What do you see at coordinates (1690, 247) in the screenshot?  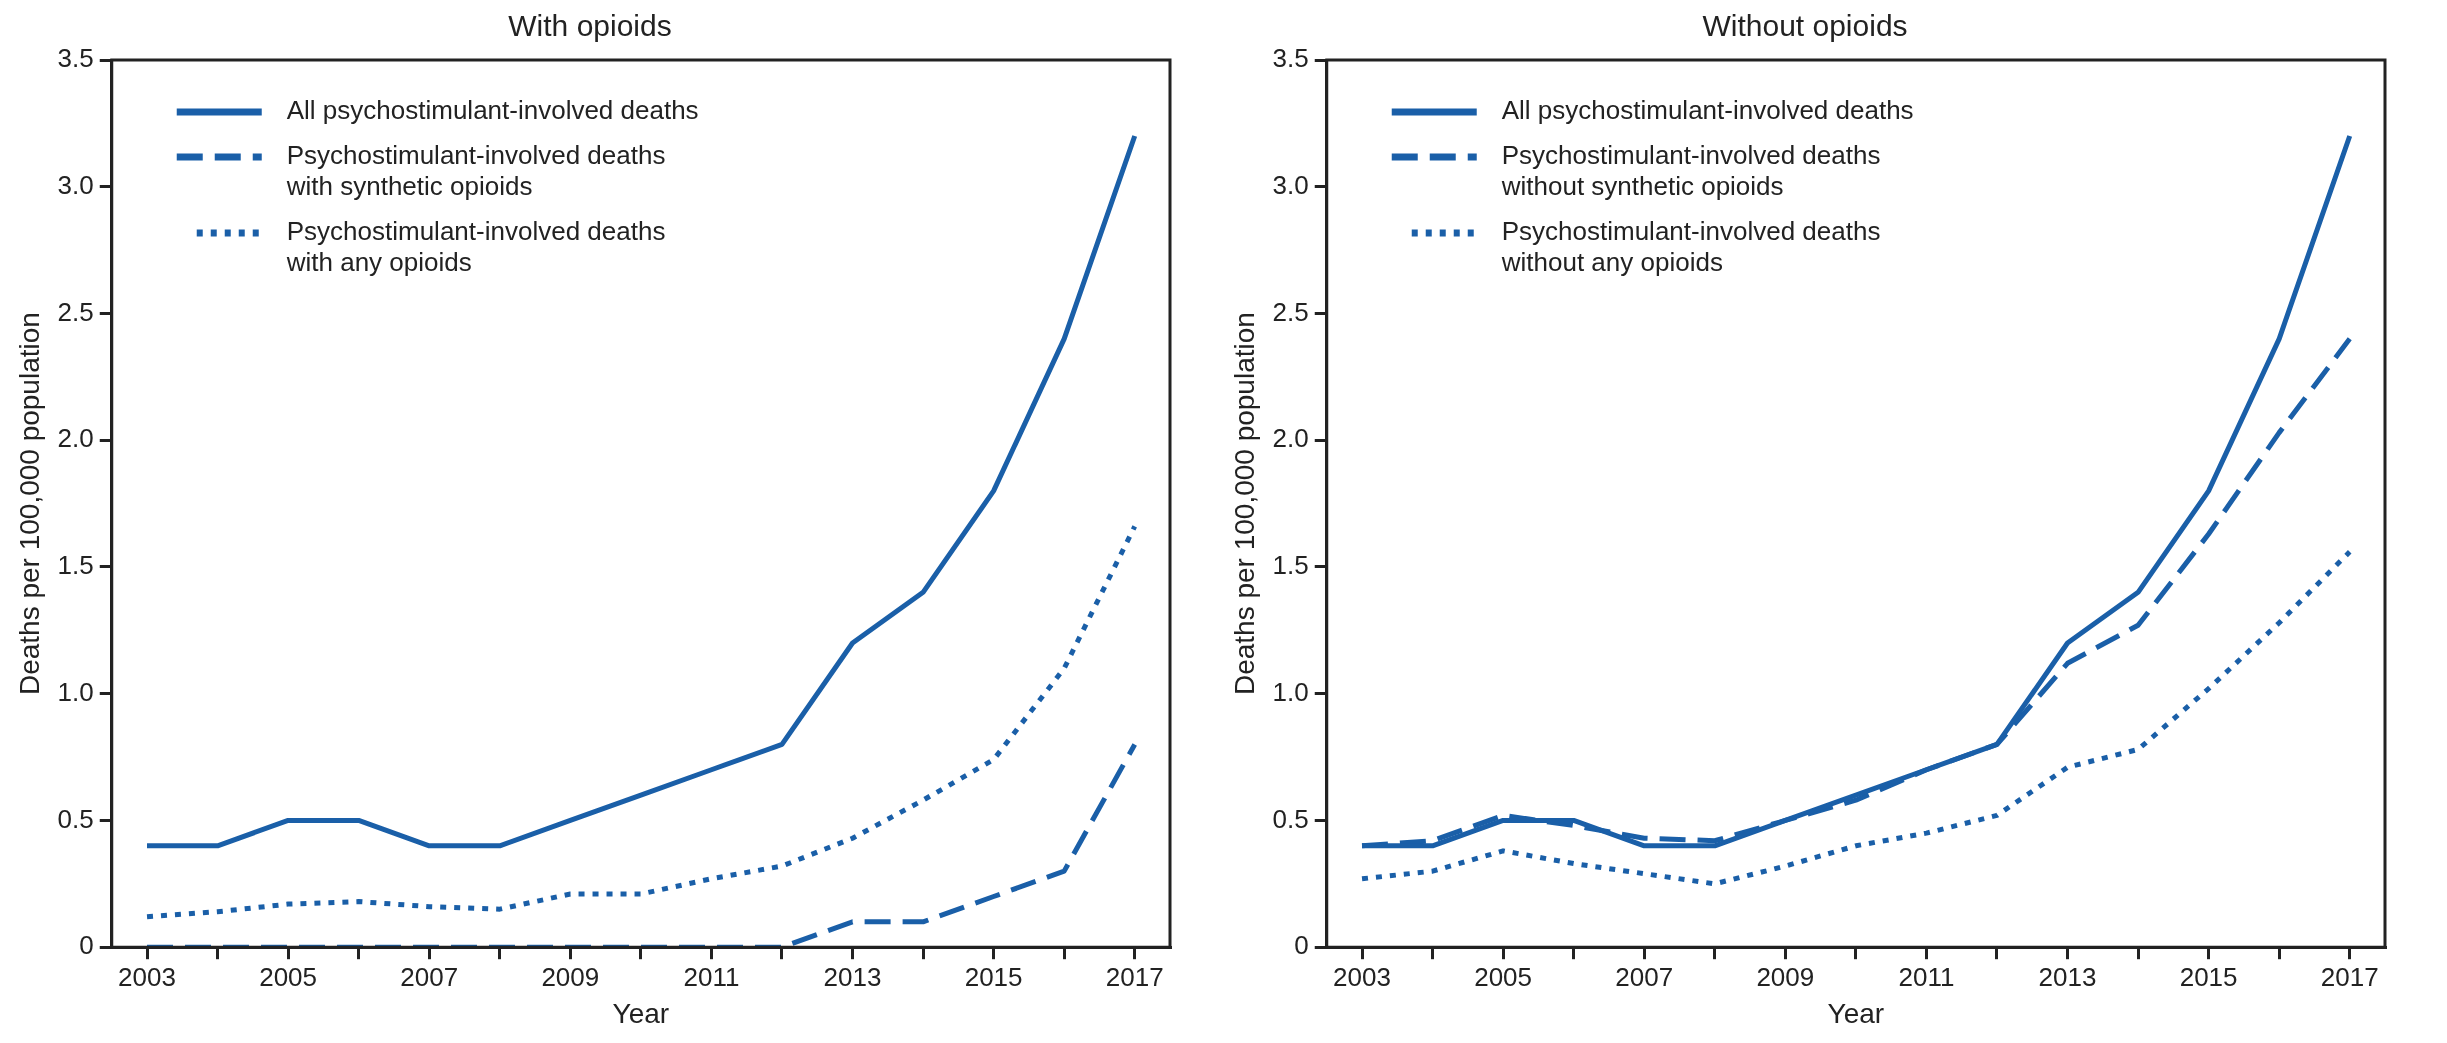 I see `legend-label: Psychostimulant-involved deaths without any opioids` at bounding box center [1690, 247].